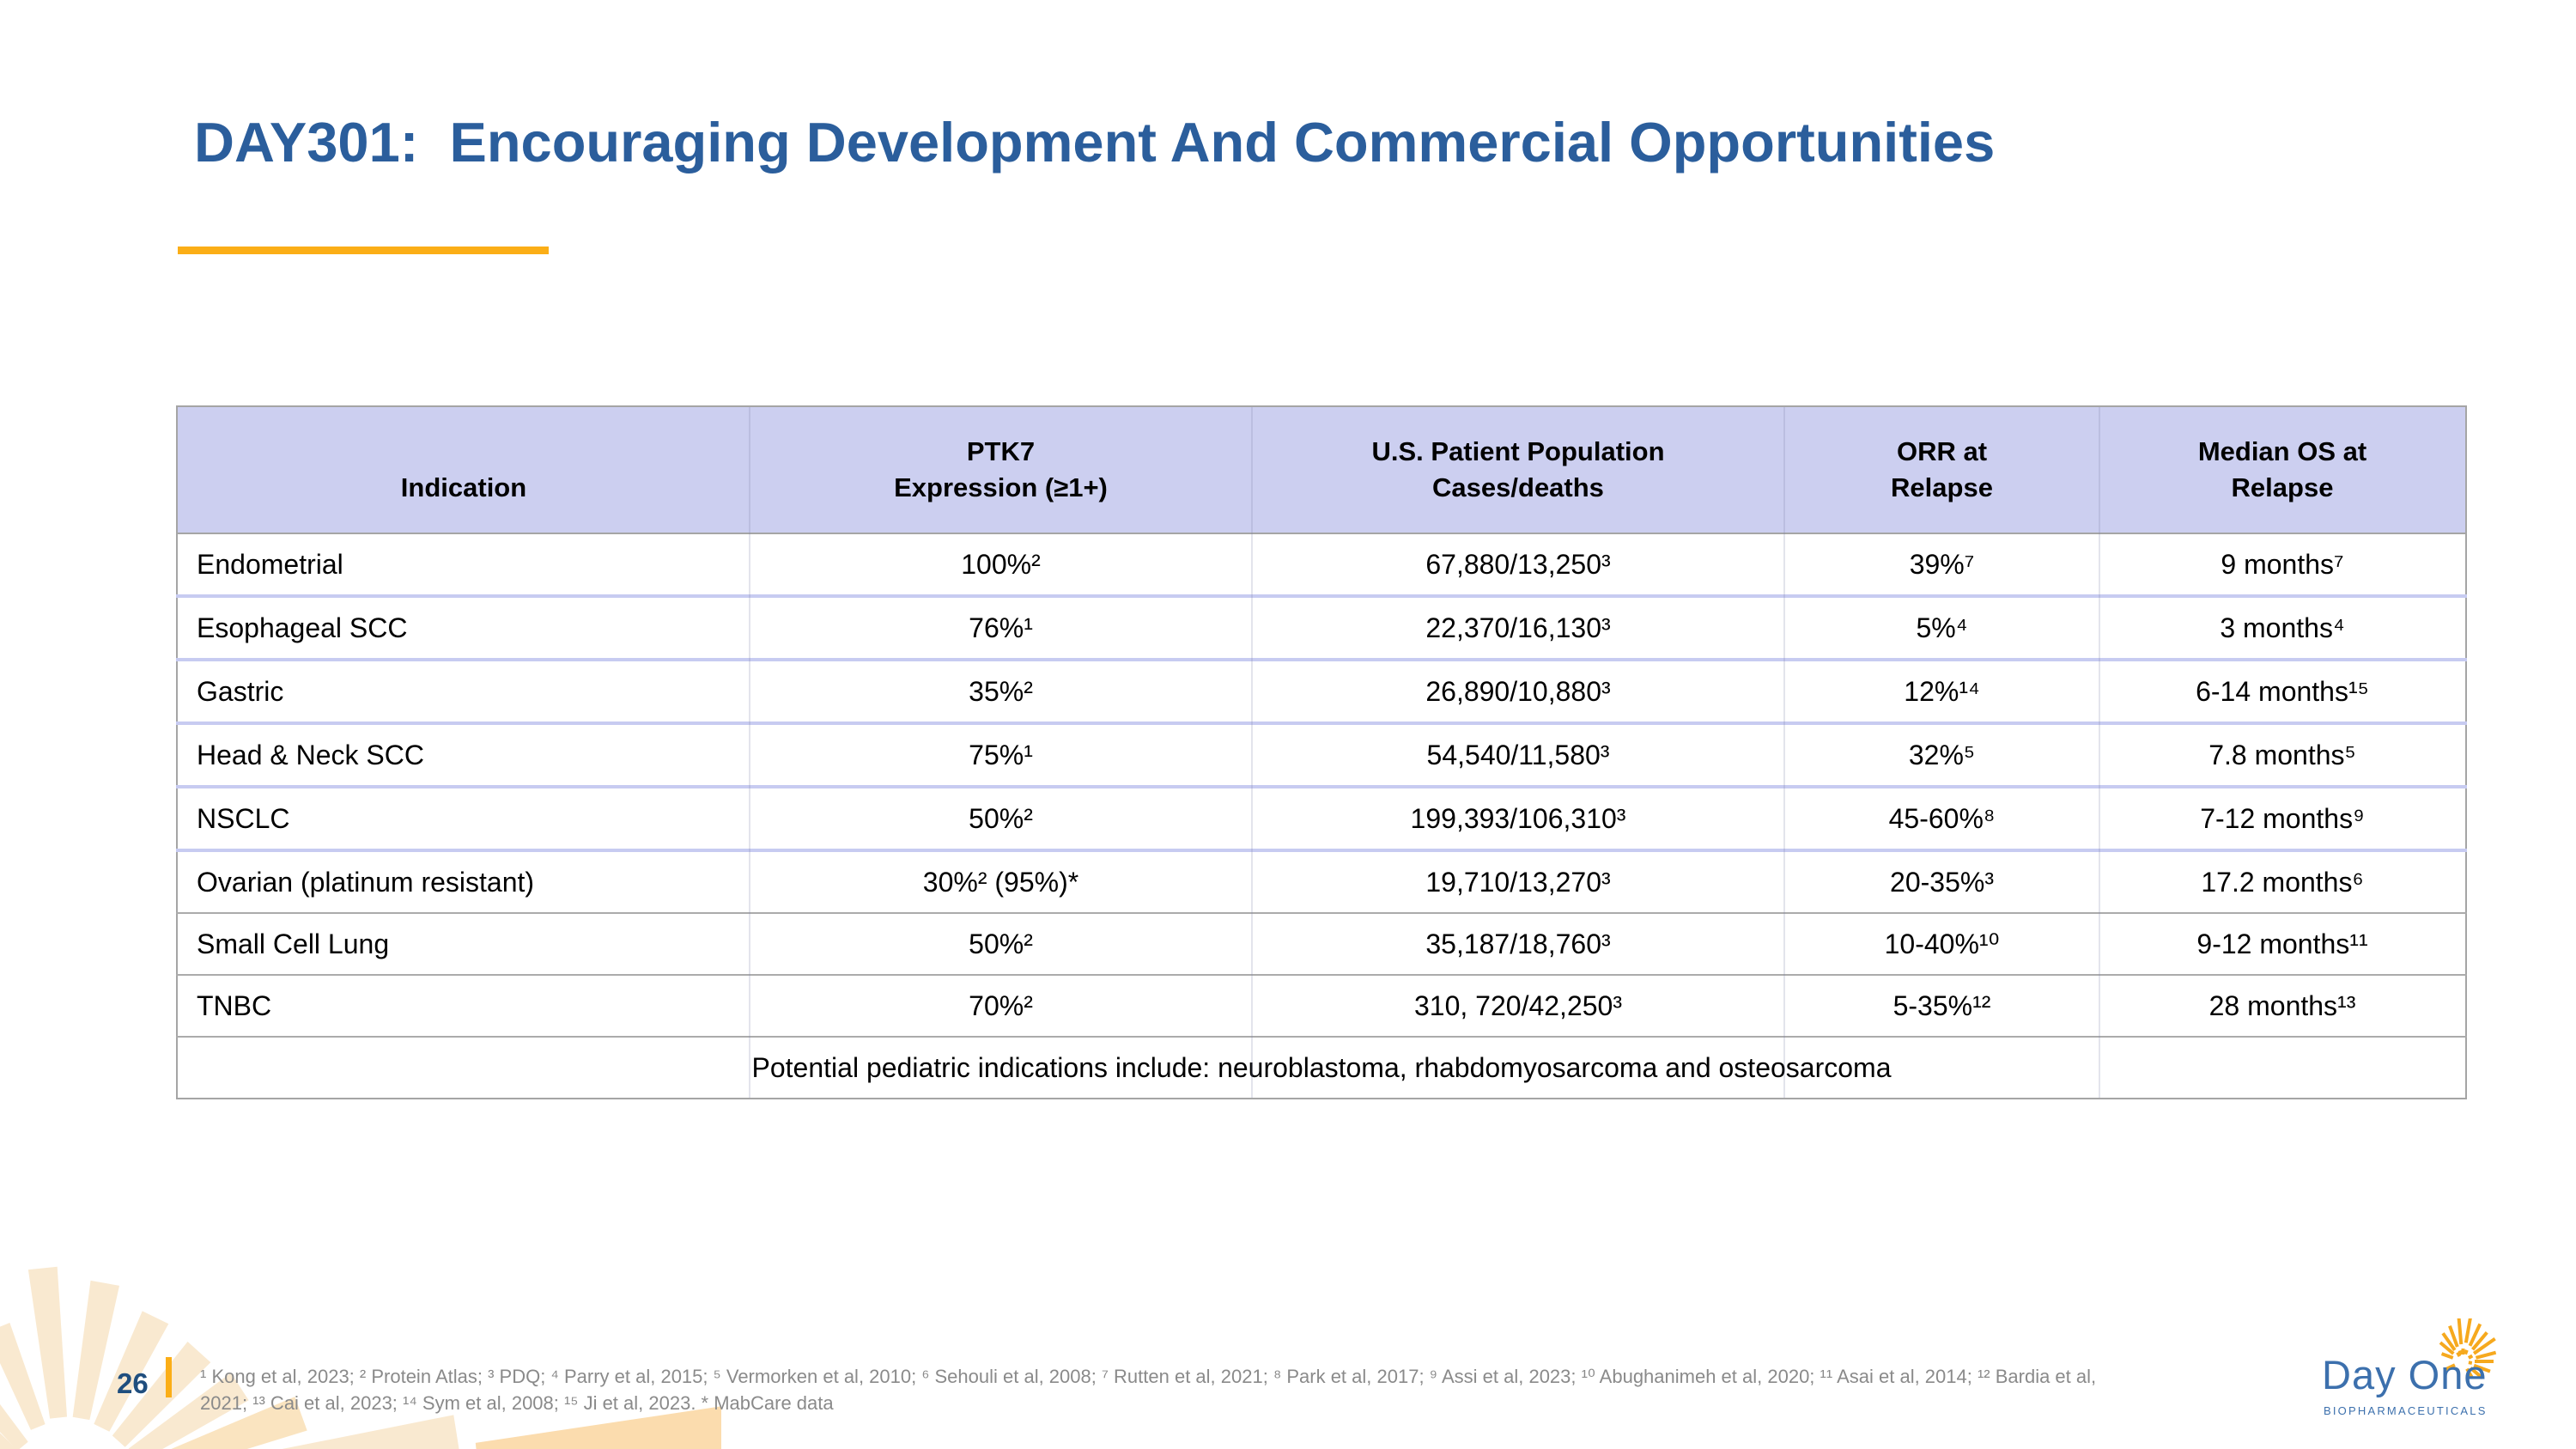  What do you see at coordinates (133, 1383) in the screenshot?
I see `page-number: 26` at bounding box center [133, 1383].